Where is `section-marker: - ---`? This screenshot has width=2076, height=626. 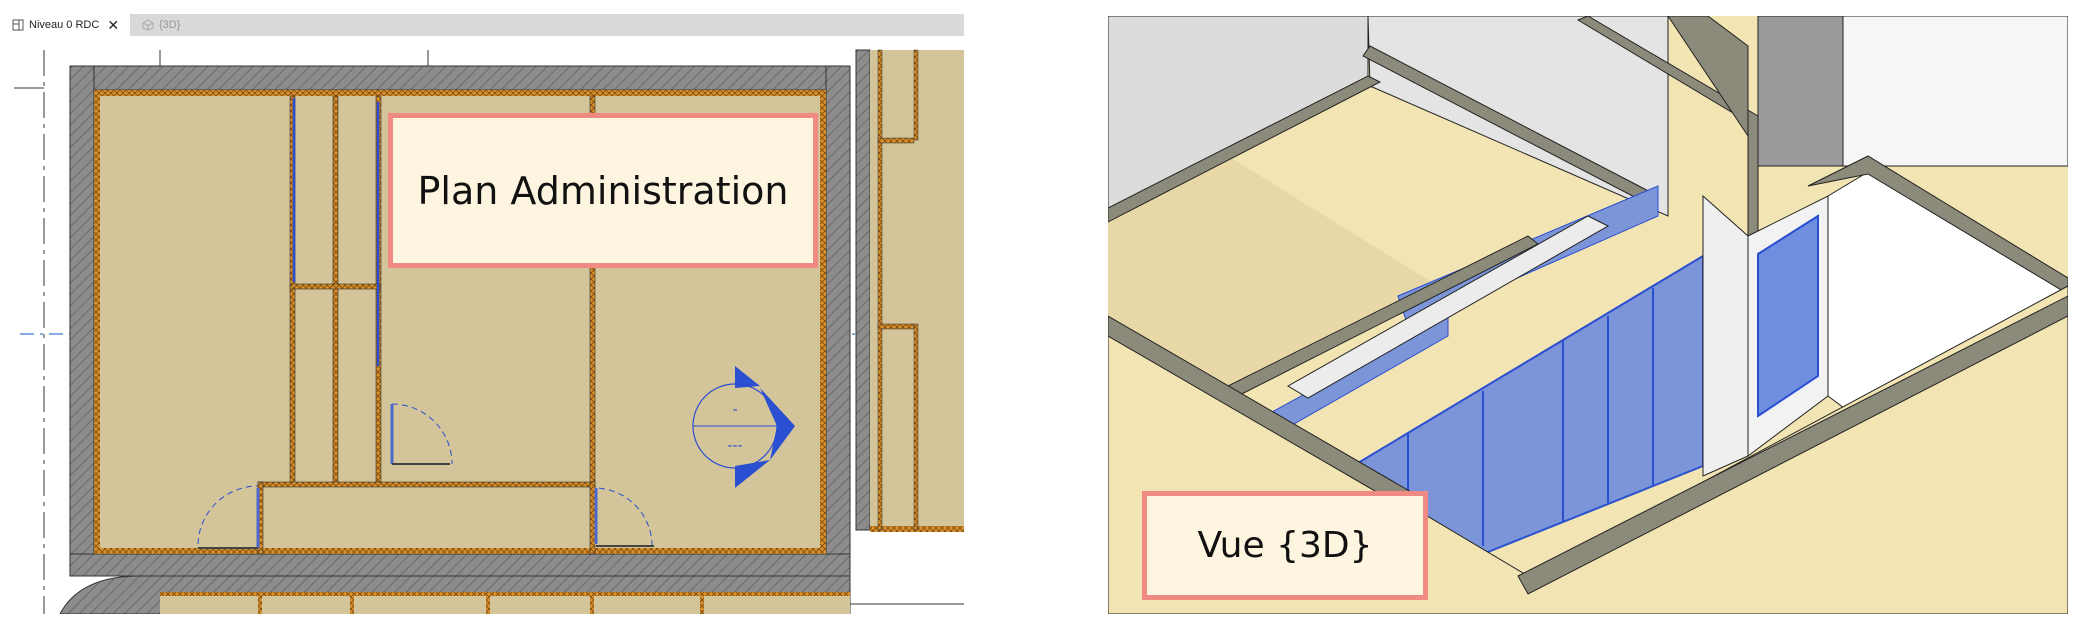 section-marker: - --- is located at coordinates (743, 427).